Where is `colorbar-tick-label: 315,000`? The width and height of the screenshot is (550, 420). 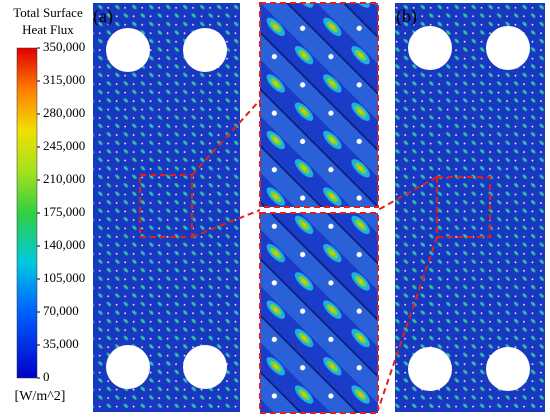
colorbar-tick-label: 315,000 is located at coordinates (64, 79).